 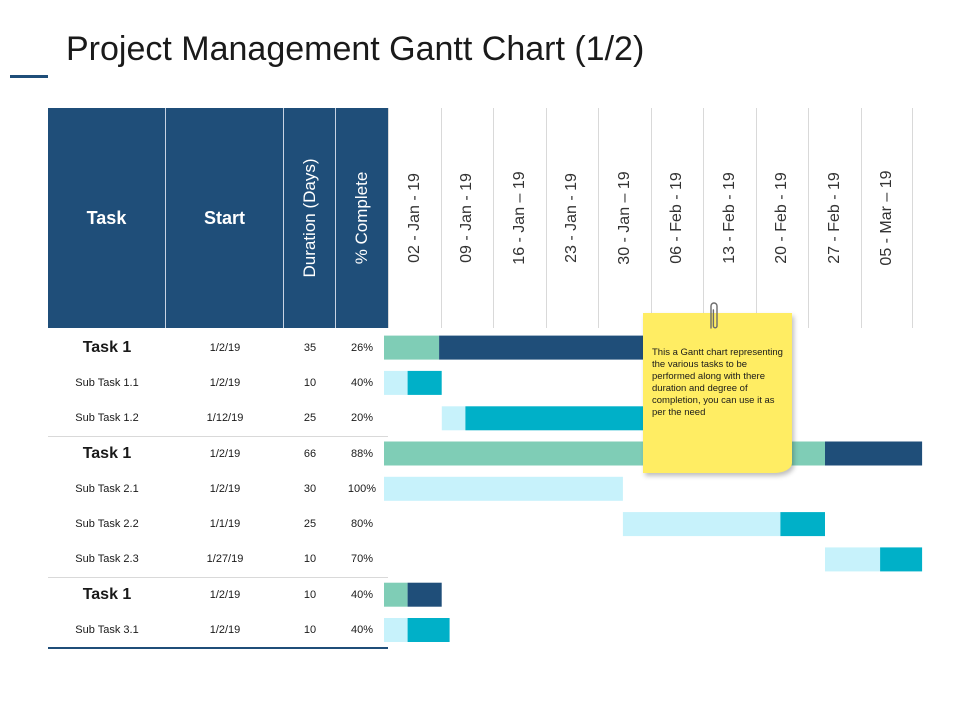 What do you see at coordinates (107, 524) in the screenshot?
I see `task-name-cell: Sub Task 2.2` at bounding box center [107, 524].